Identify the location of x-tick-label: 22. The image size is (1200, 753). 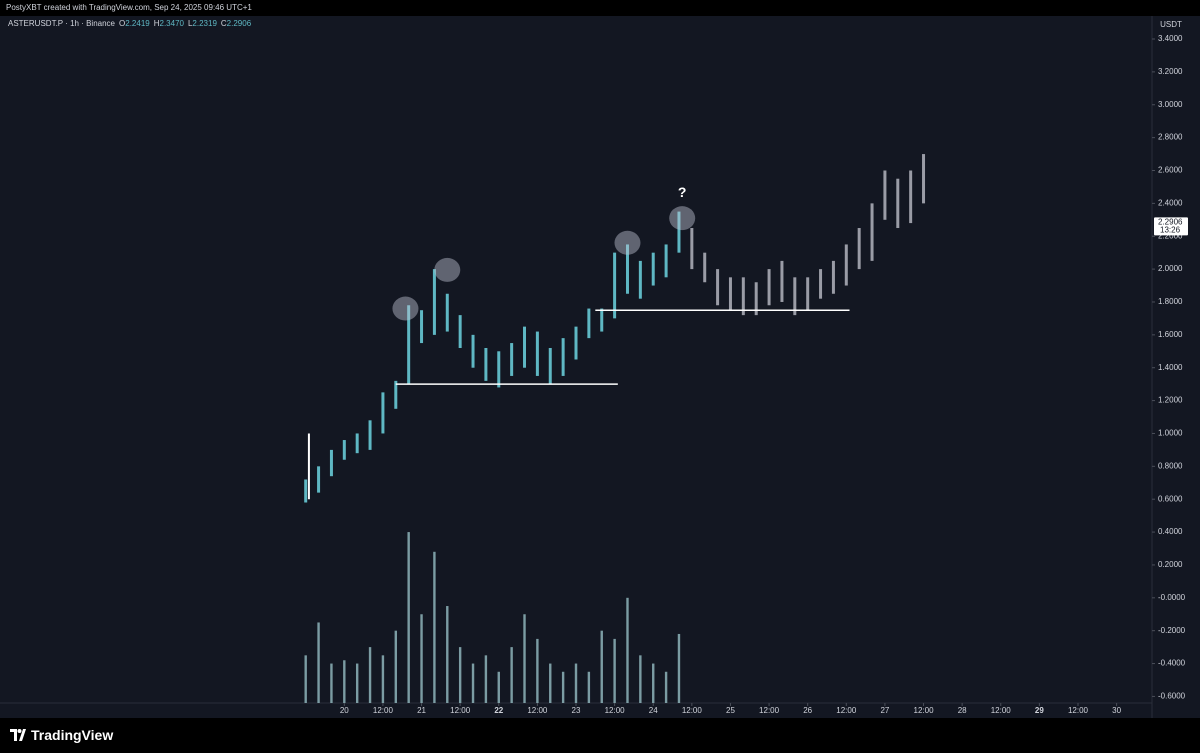
(498, 710).